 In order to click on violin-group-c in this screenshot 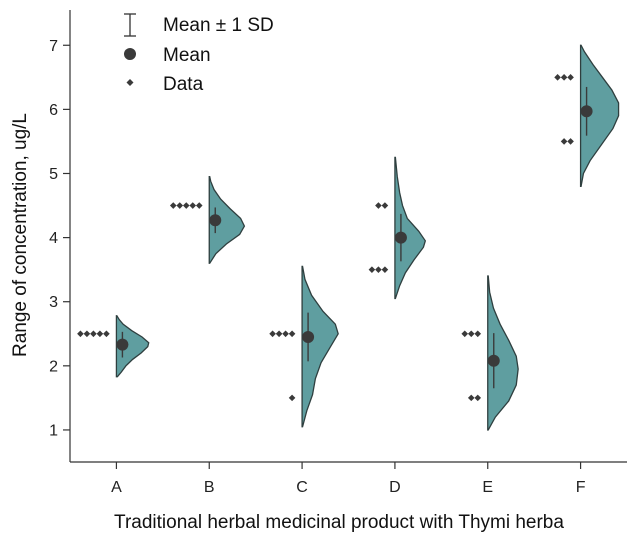, I will do `click(304, 346)`.